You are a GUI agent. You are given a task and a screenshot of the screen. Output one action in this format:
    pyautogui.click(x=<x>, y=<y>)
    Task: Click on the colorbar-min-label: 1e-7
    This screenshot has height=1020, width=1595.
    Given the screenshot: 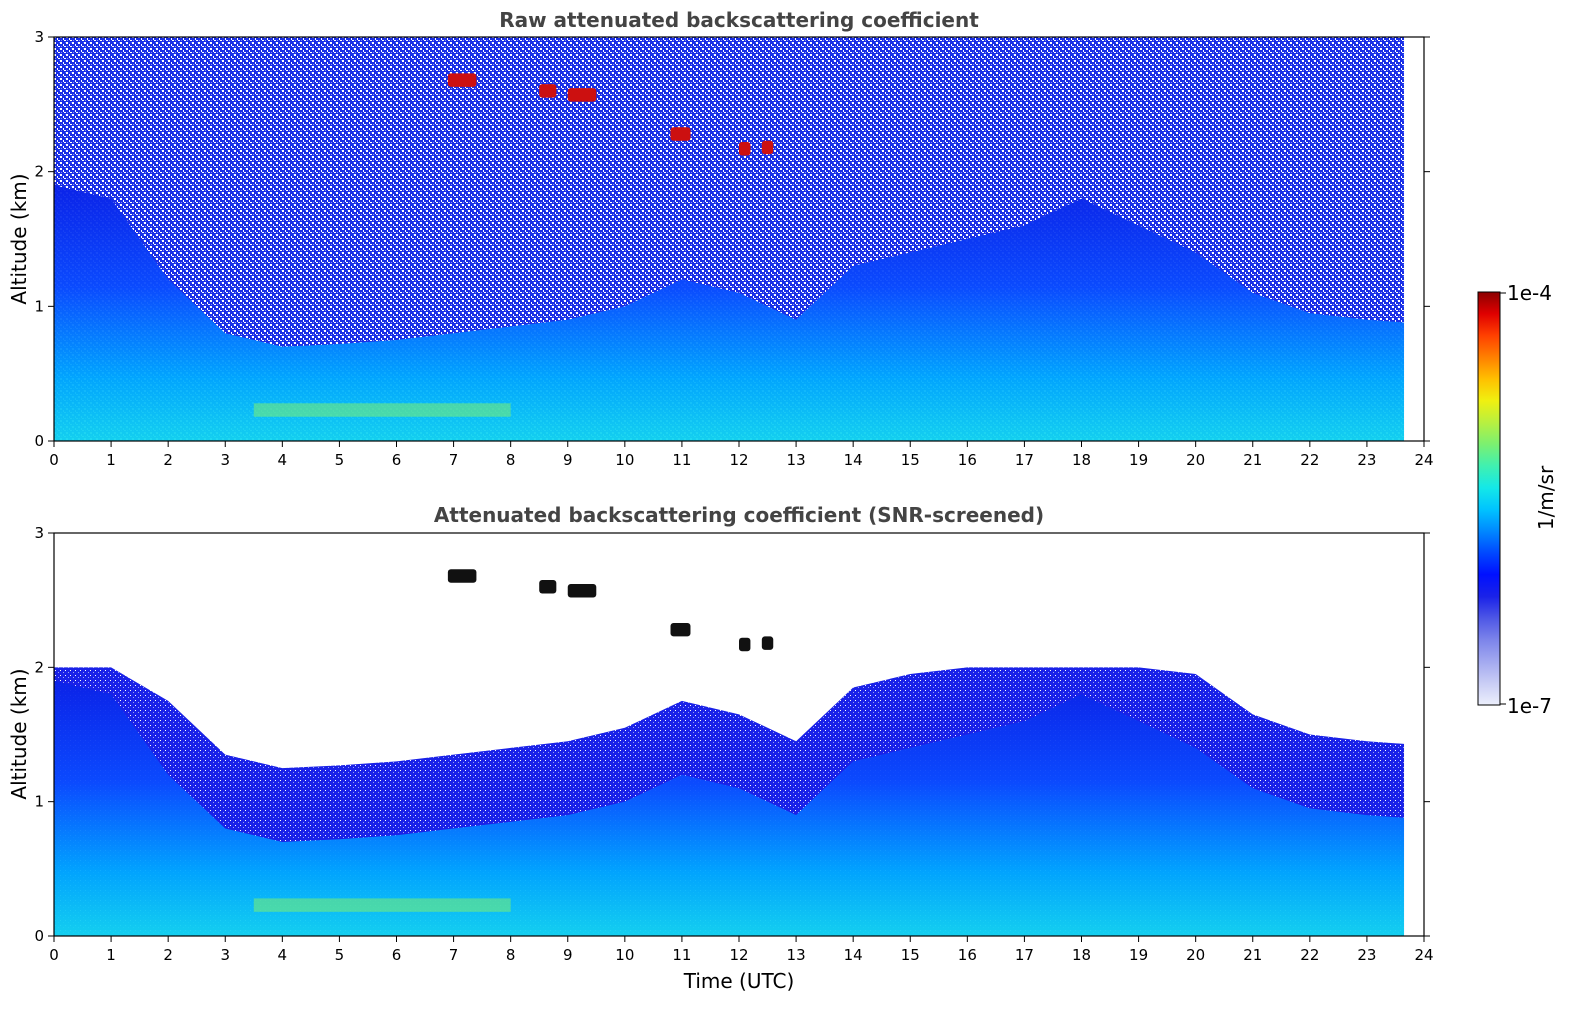 What is the action you would take?
    pyautogui.click(x=1529, y=706)
    